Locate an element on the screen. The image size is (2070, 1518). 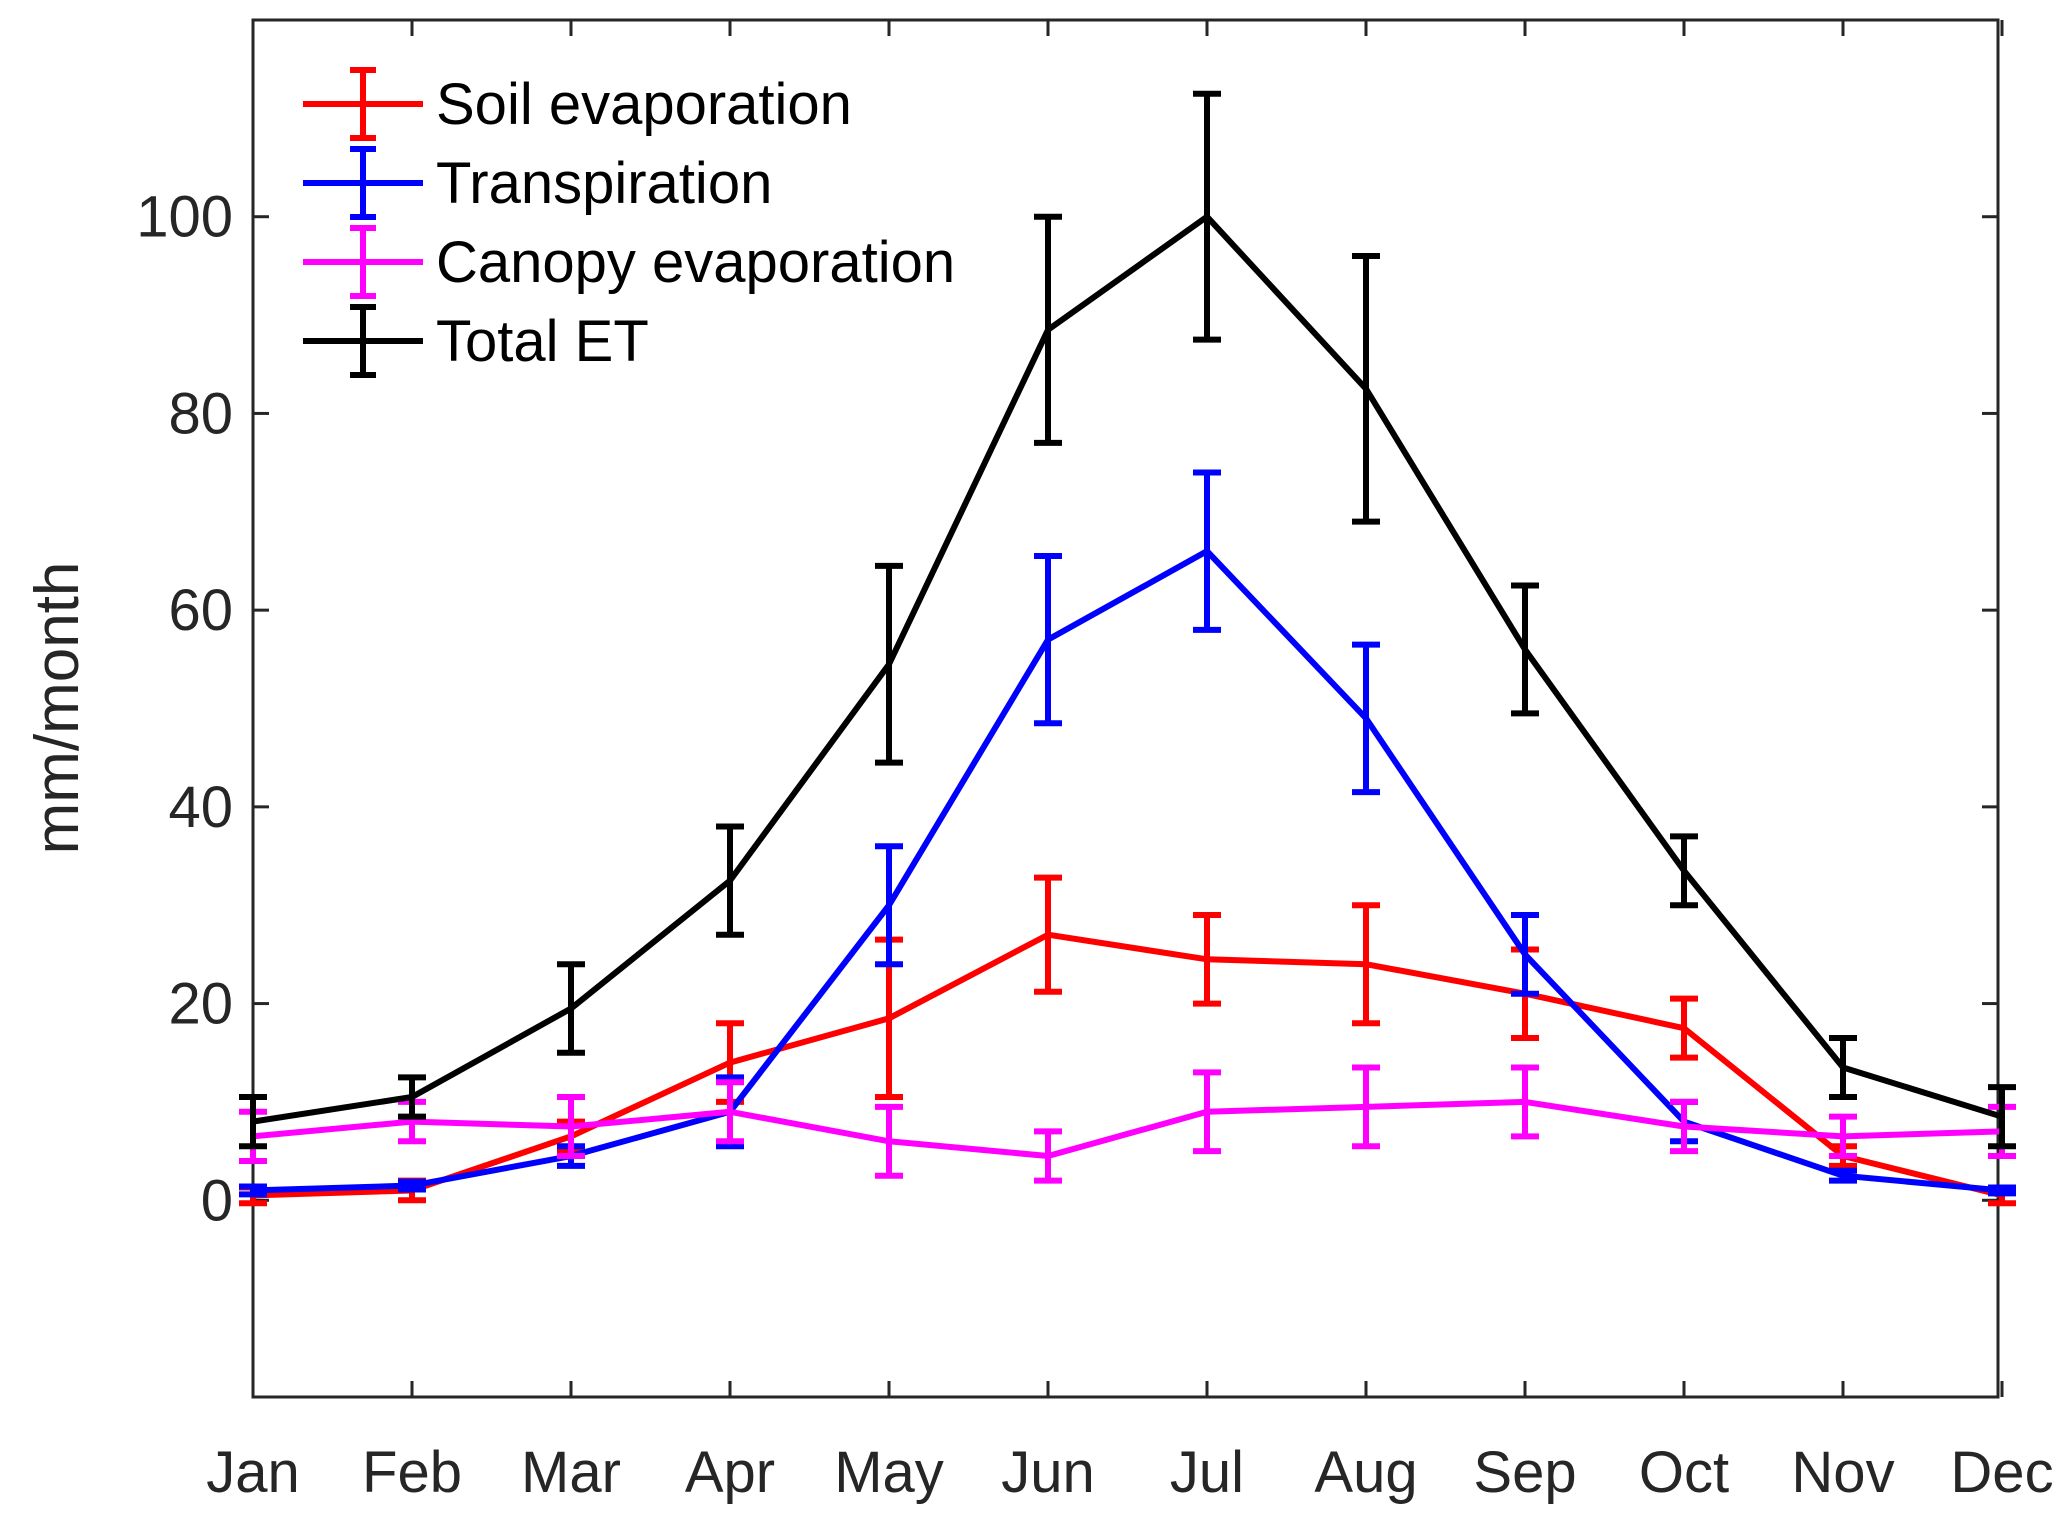
x-tick-label: Aug is located at coordinates (1365, 1472).